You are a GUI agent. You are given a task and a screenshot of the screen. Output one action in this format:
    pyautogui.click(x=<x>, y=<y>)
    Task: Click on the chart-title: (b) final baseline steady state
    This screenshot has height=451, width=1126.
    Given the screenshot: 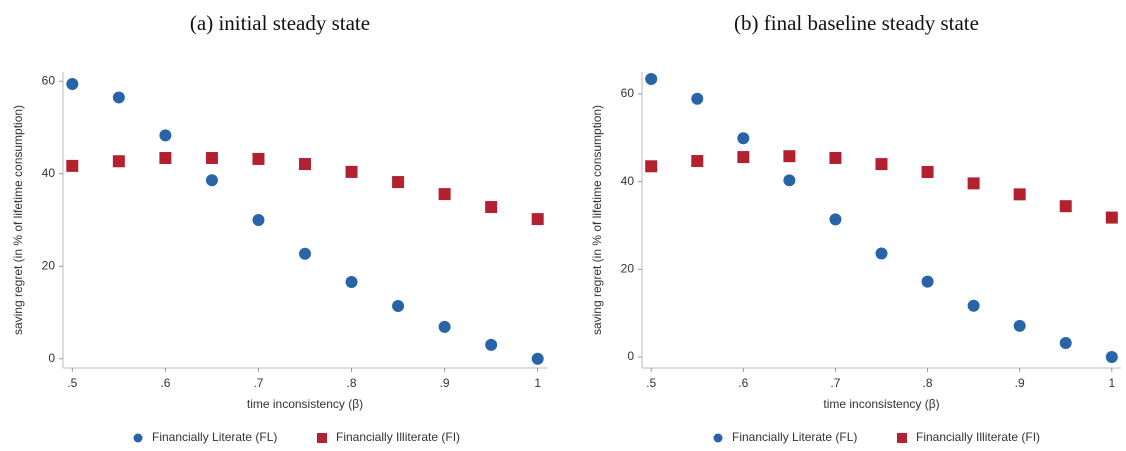 What is the action you would take?
    pyautogui.click(x=856, y=23)
    